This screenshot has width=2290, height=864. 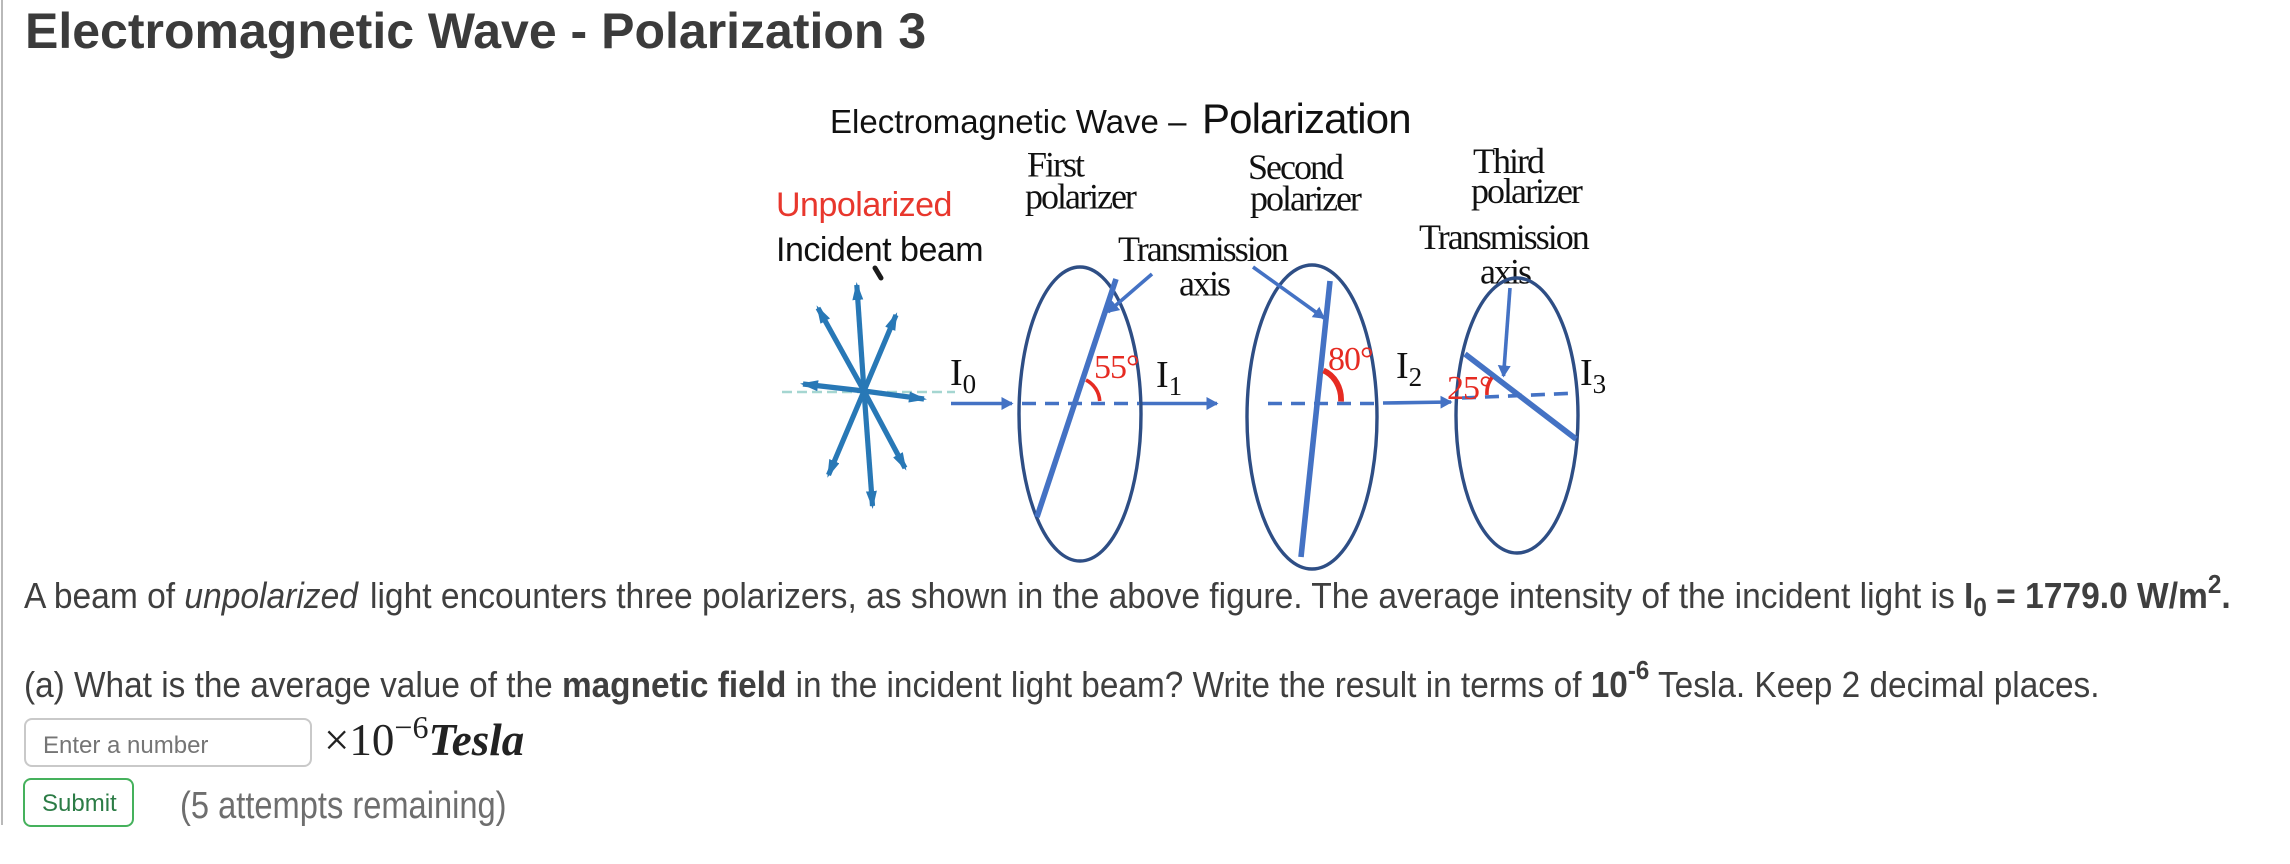 What do you see at coordinates (1409, 368) in the screenshot?
I see `svg-text: I2` at bounding box center [1409, 368].